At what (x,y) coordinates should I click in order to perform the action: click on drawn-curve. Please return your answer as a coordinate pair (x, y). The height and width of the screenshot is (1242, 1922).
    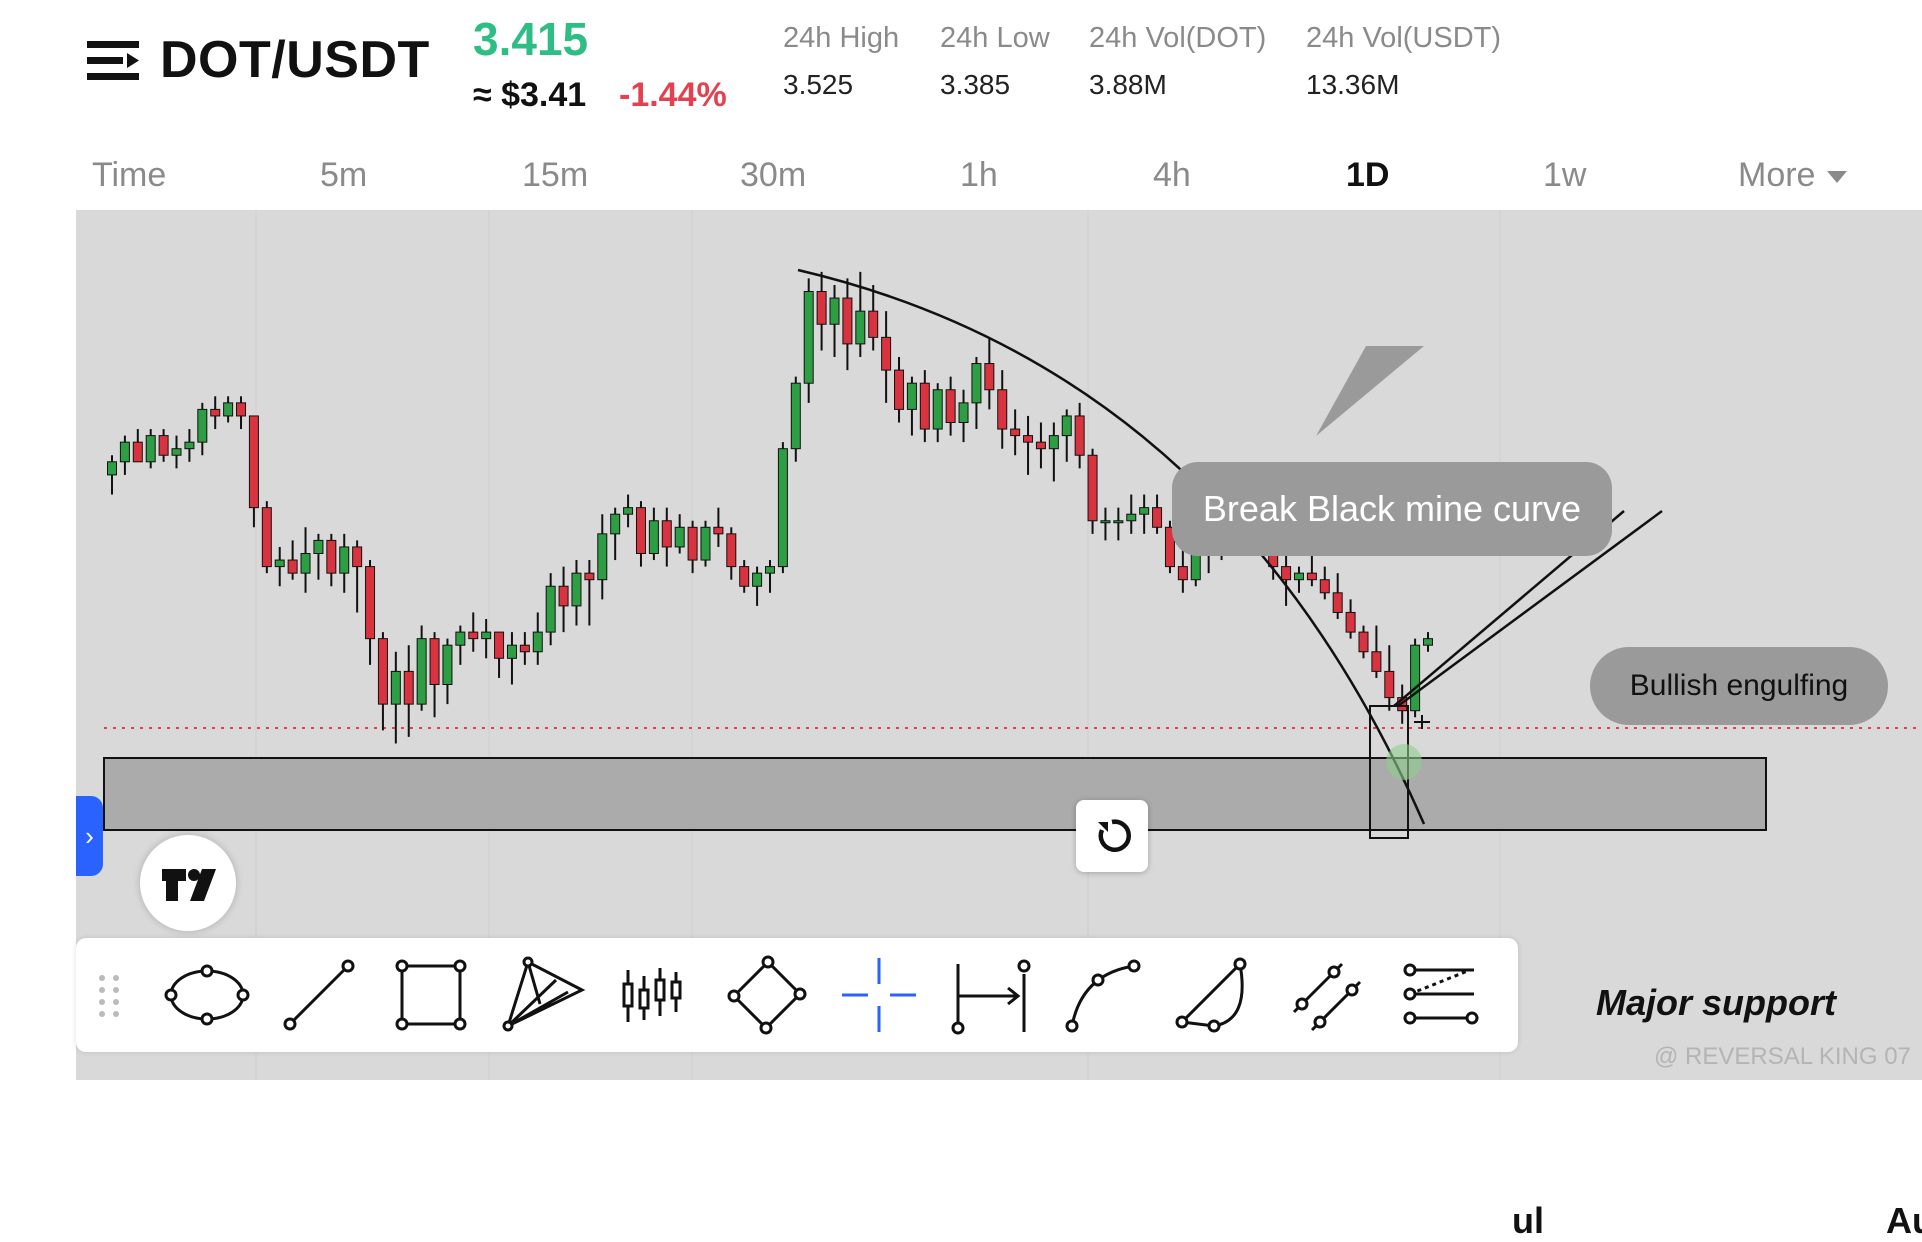
    Looking at the image, I should click on (1111, 546).